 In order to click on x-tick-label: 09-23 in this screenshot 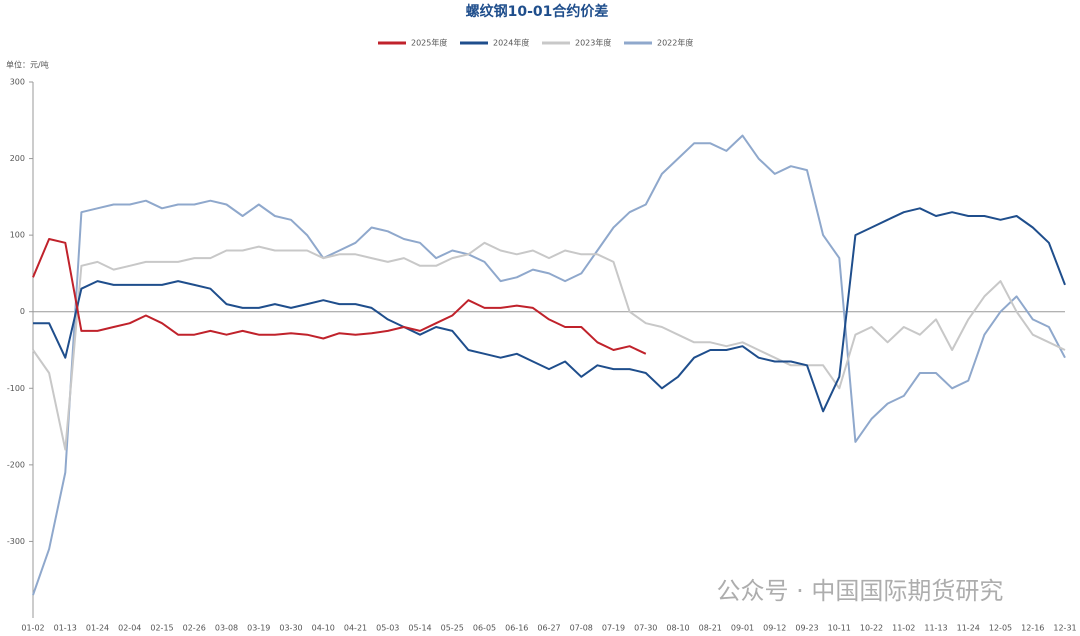, I will do `click(806, 628)`.